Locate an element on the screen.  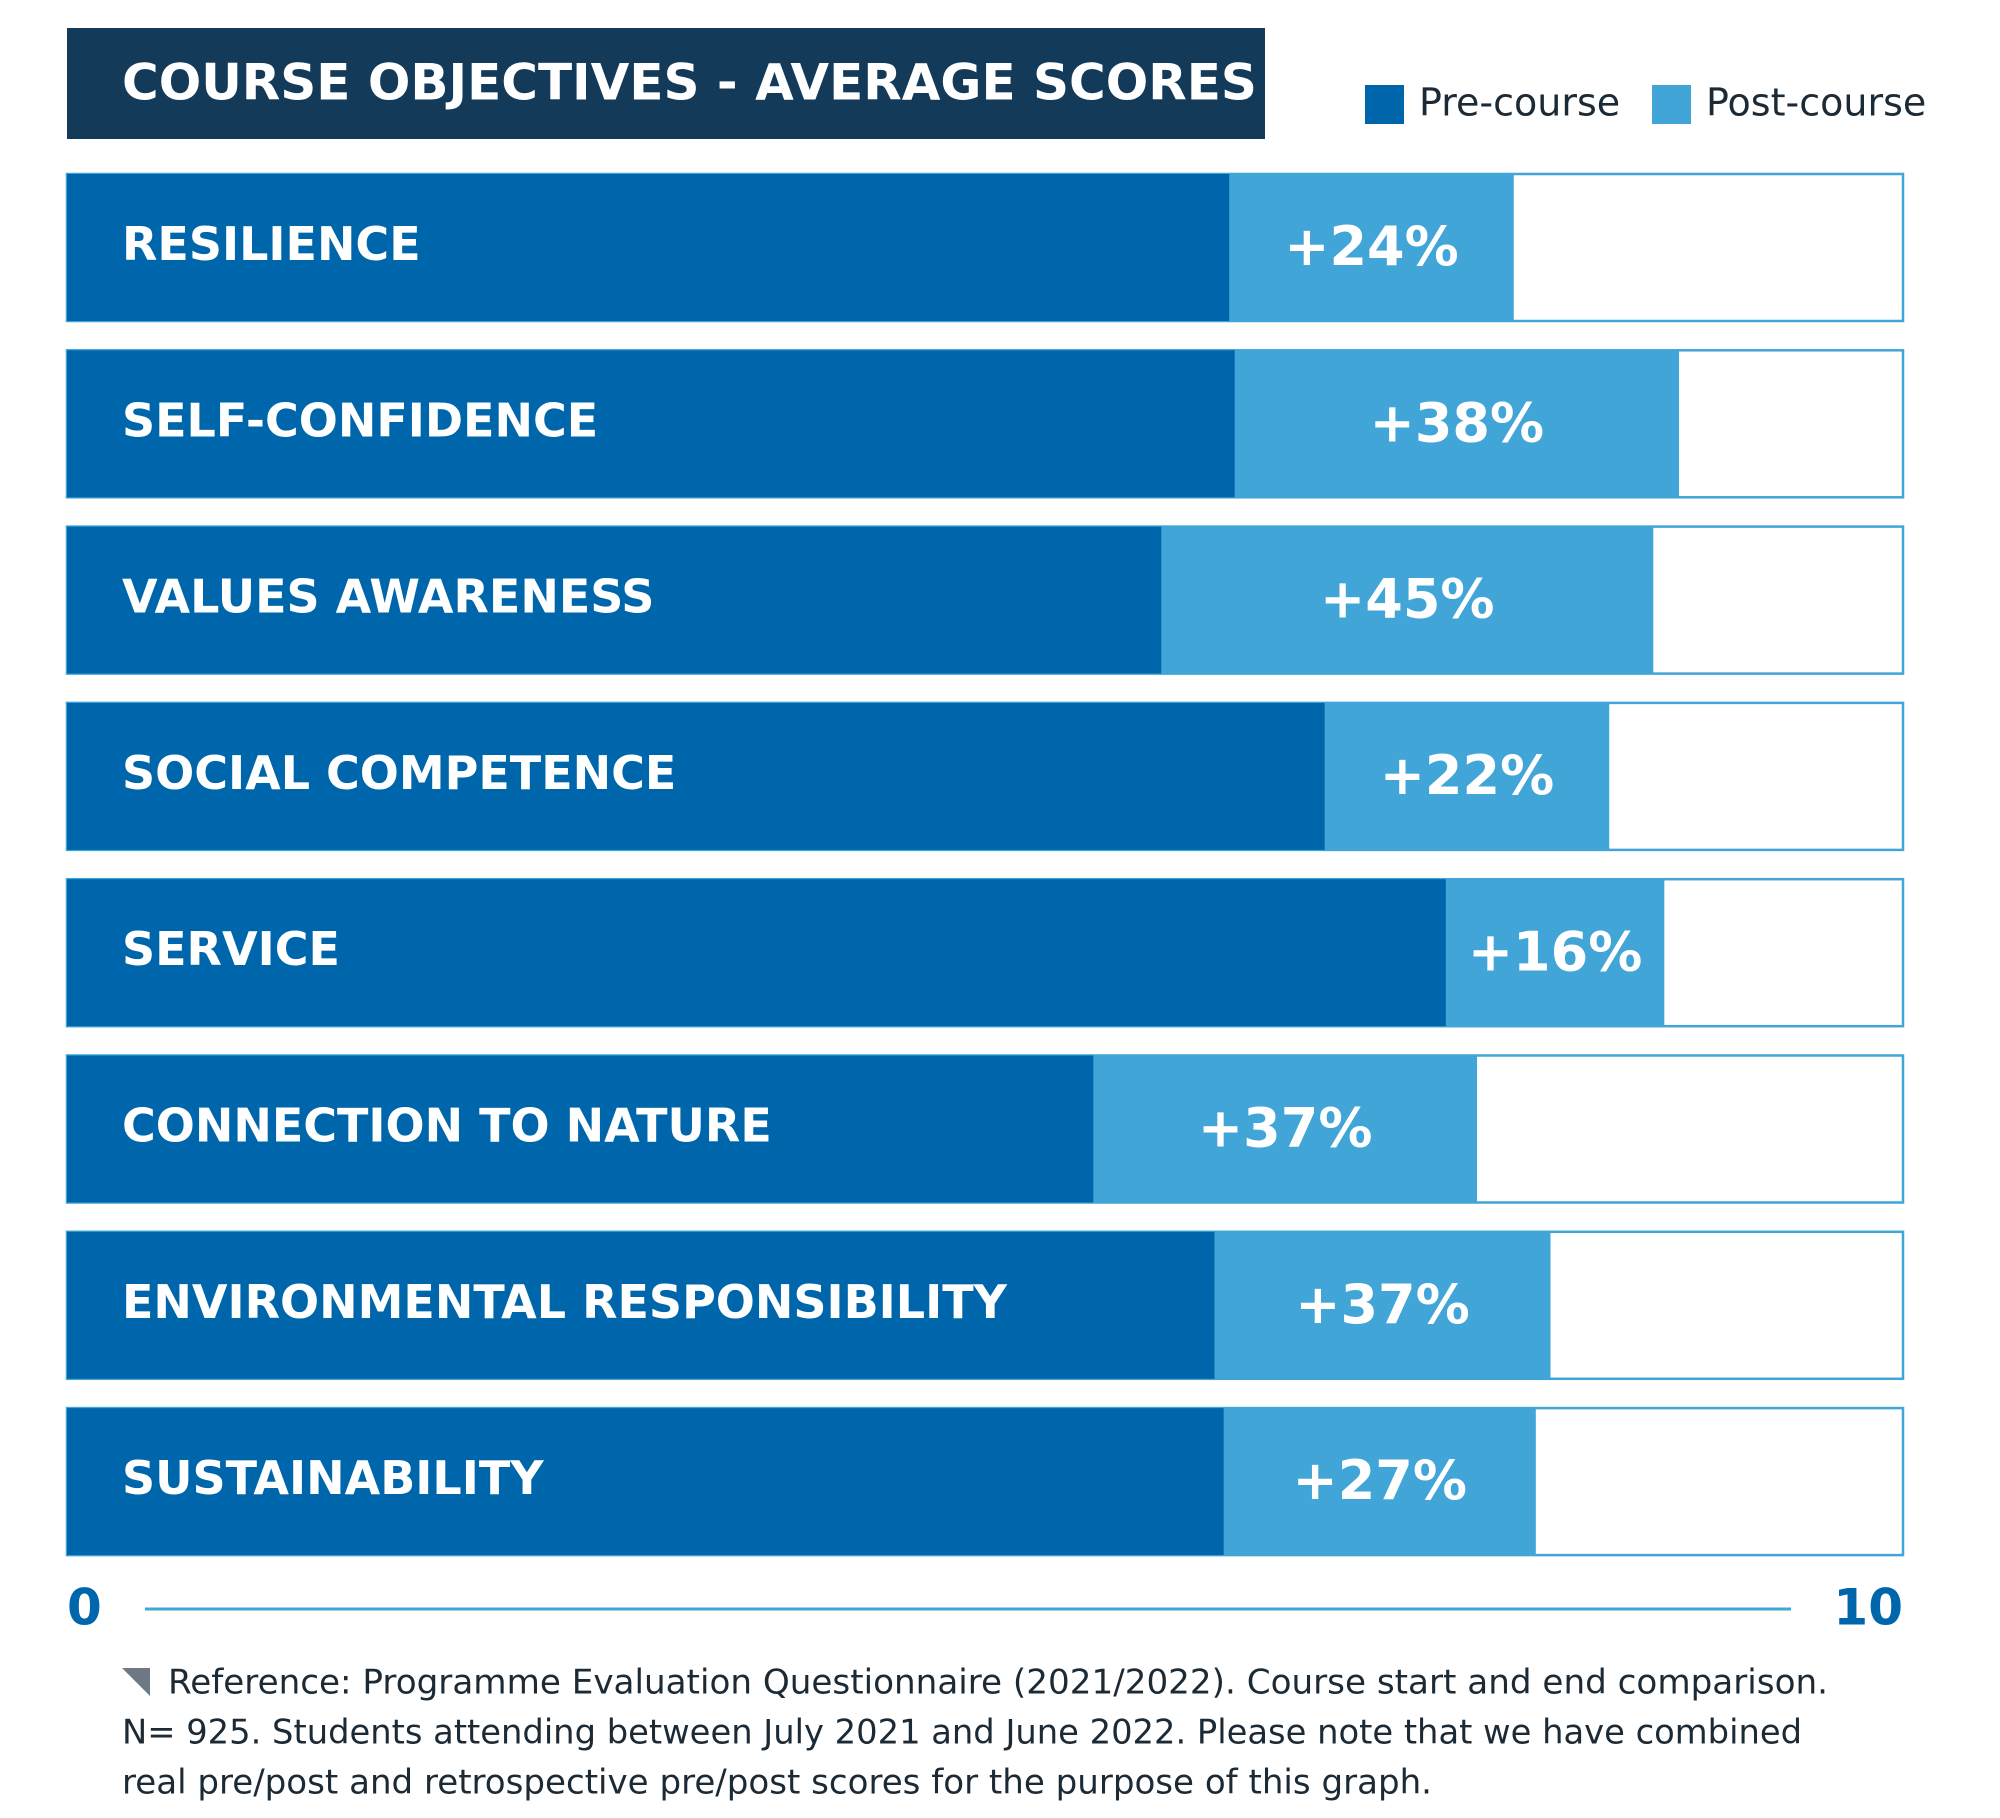
category-label: SELF-CONFIDENCE is located at coordinates (360, 420).